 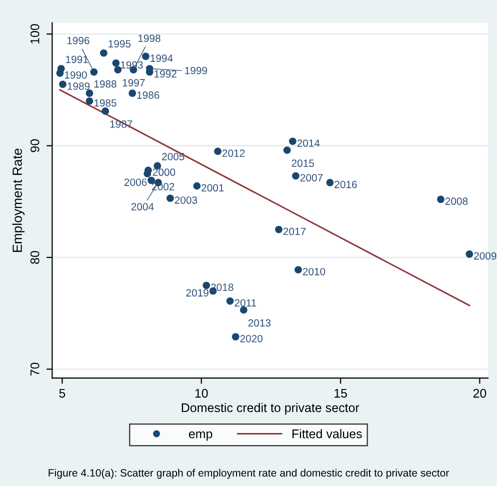 What do you see at coordinates (213, 188) in the screenshot?
I see `annotation: 2001` at bounding box center [213, 188].